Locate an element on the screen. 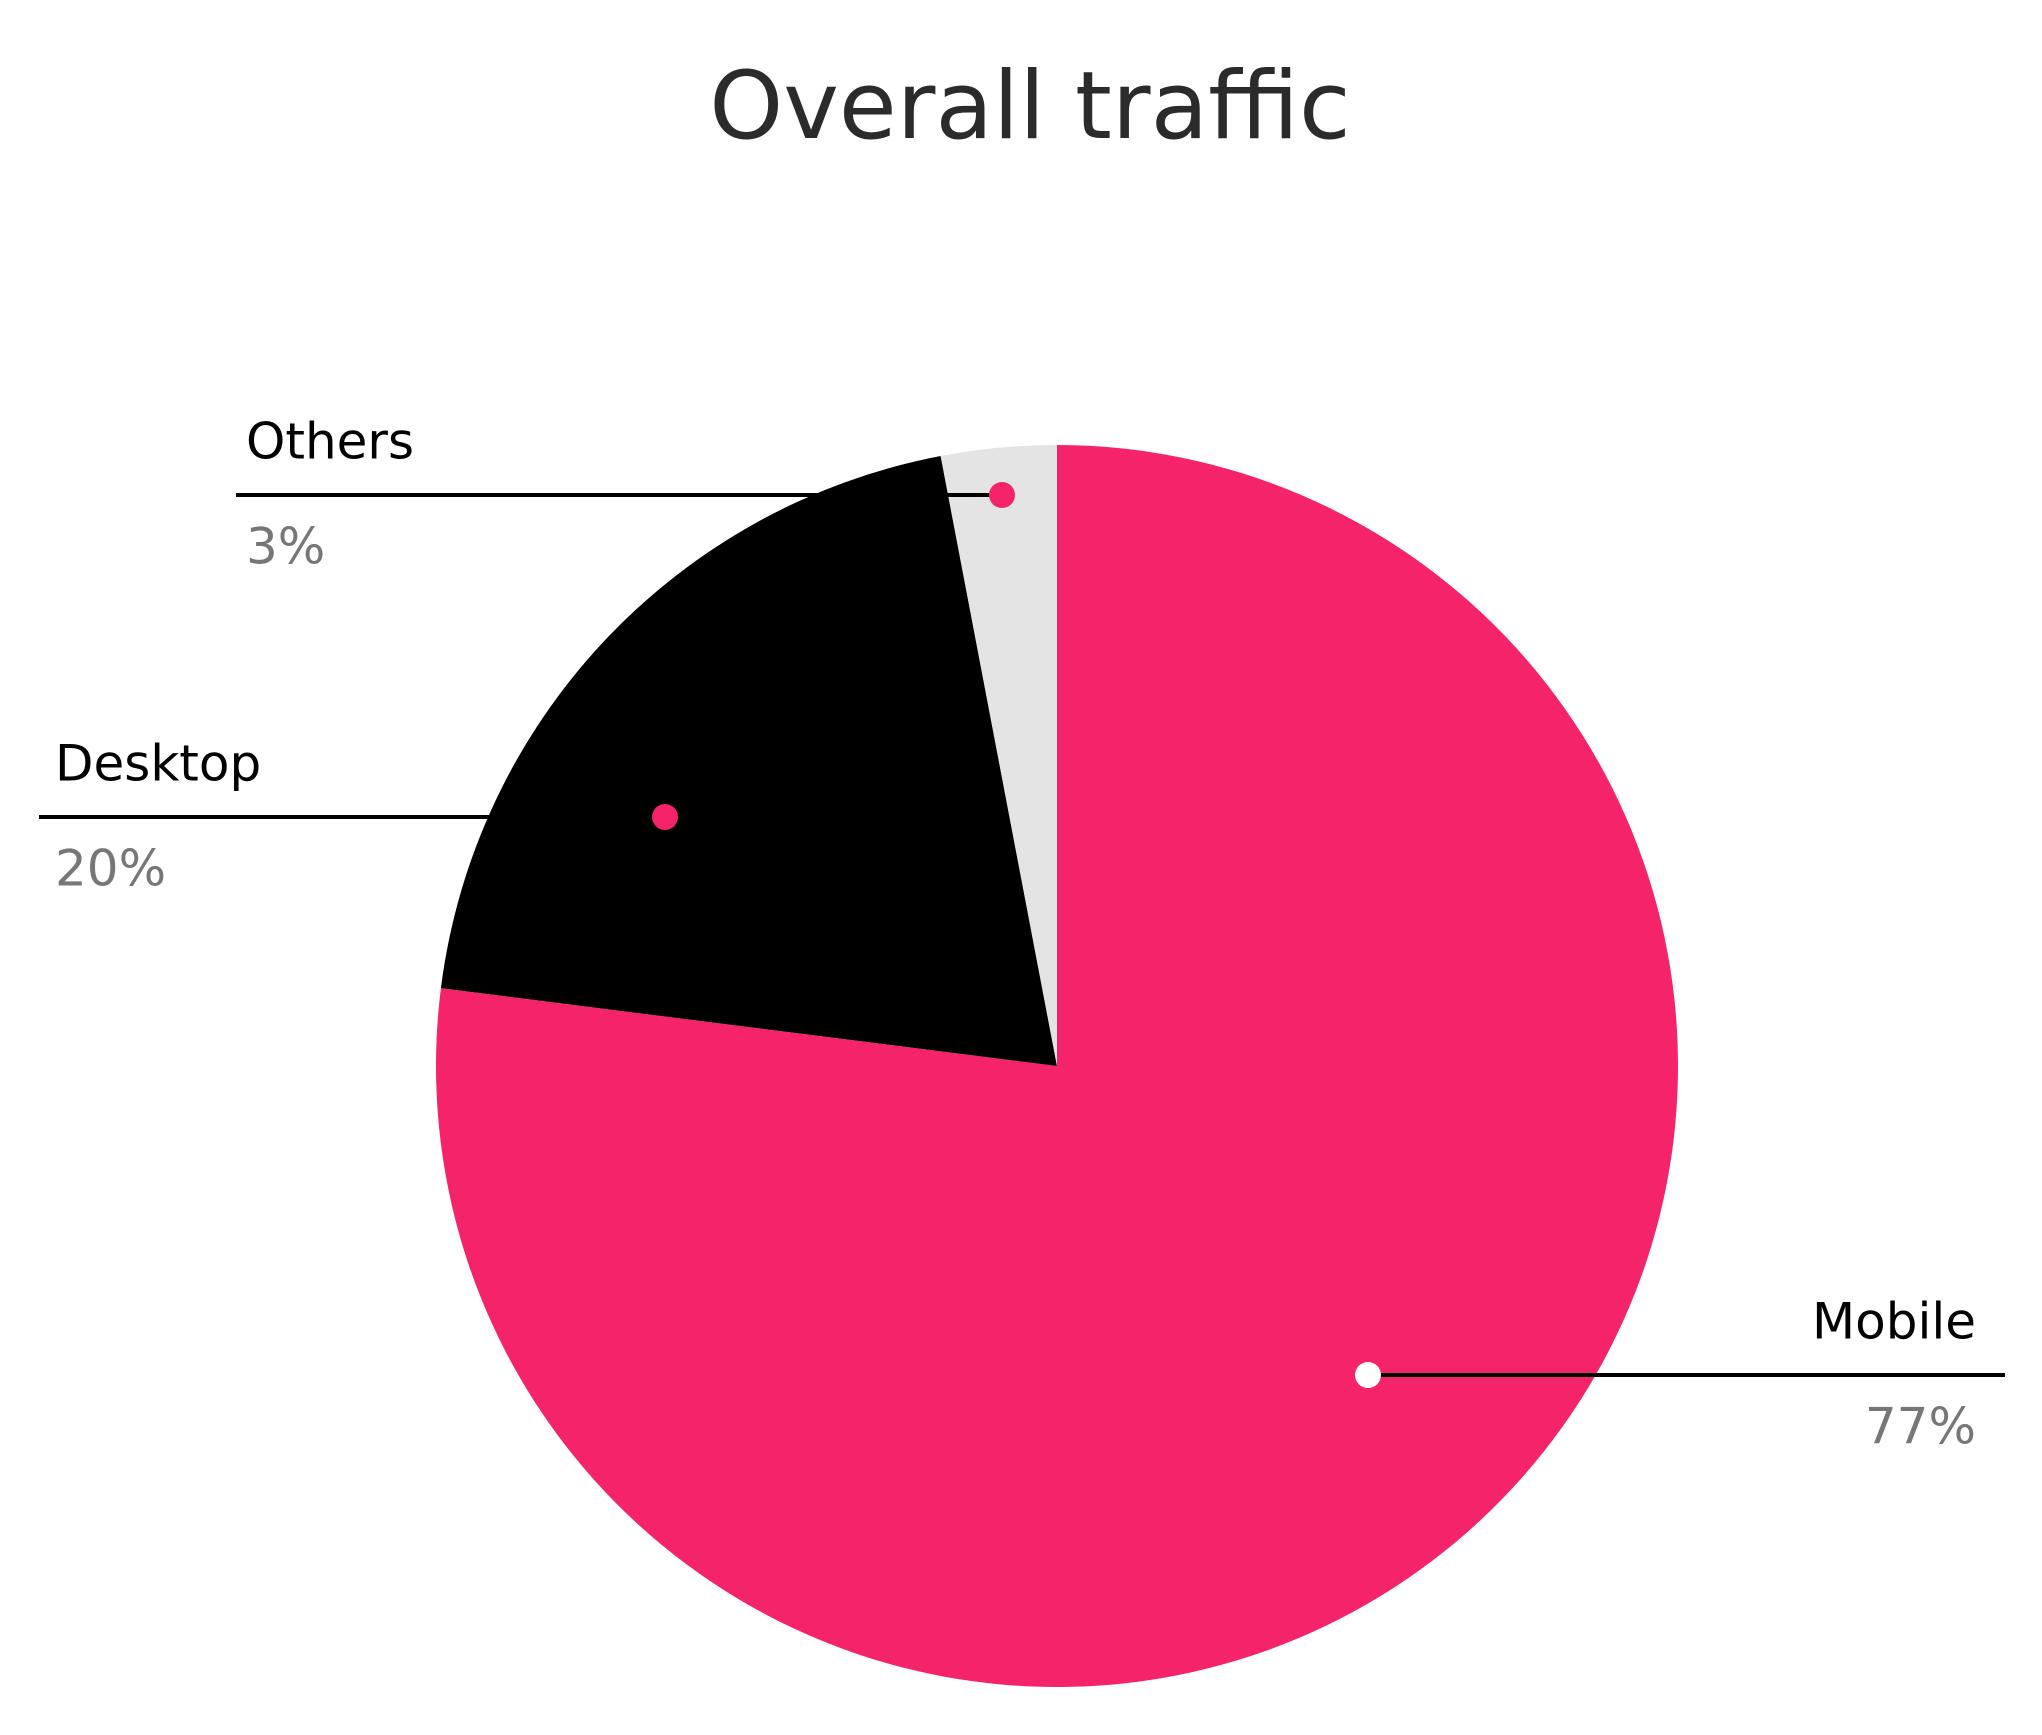  chart-title: Overall traffic is located at coordinates (1029, 106).